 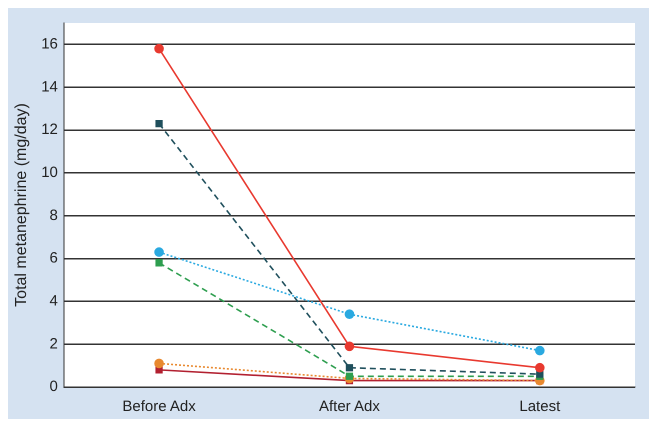 I want to click on y-tick-label: 4, so click(x=54, y=301).